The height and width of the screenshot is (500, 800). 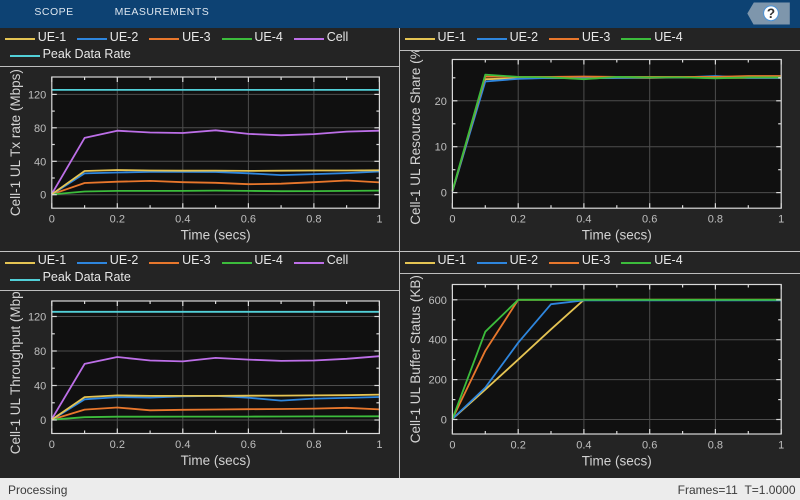 I want to click on svg-text: Cell-1 UL Throughput (Mbps), so click(x=15, y=373).